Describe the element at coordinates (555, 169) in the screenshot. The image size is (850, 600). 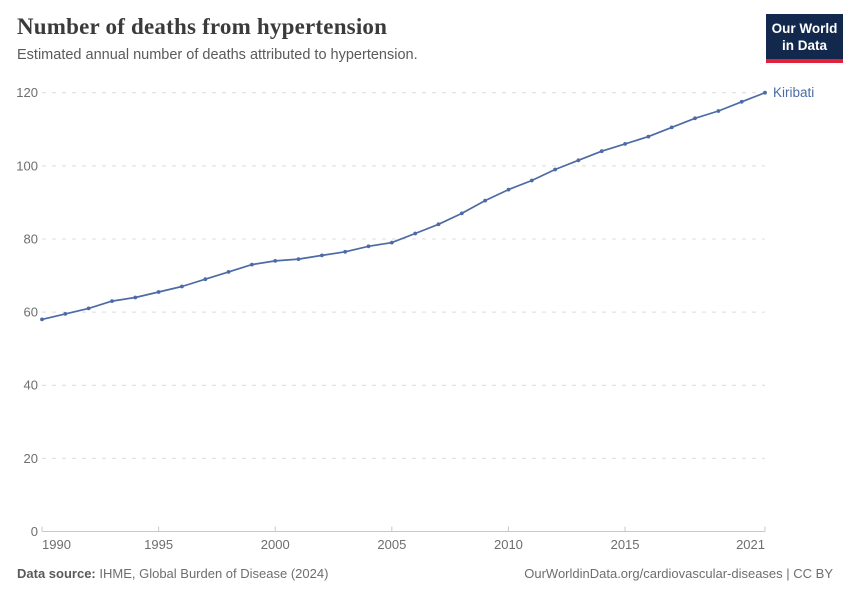
I see `data-point-2012` at that location.